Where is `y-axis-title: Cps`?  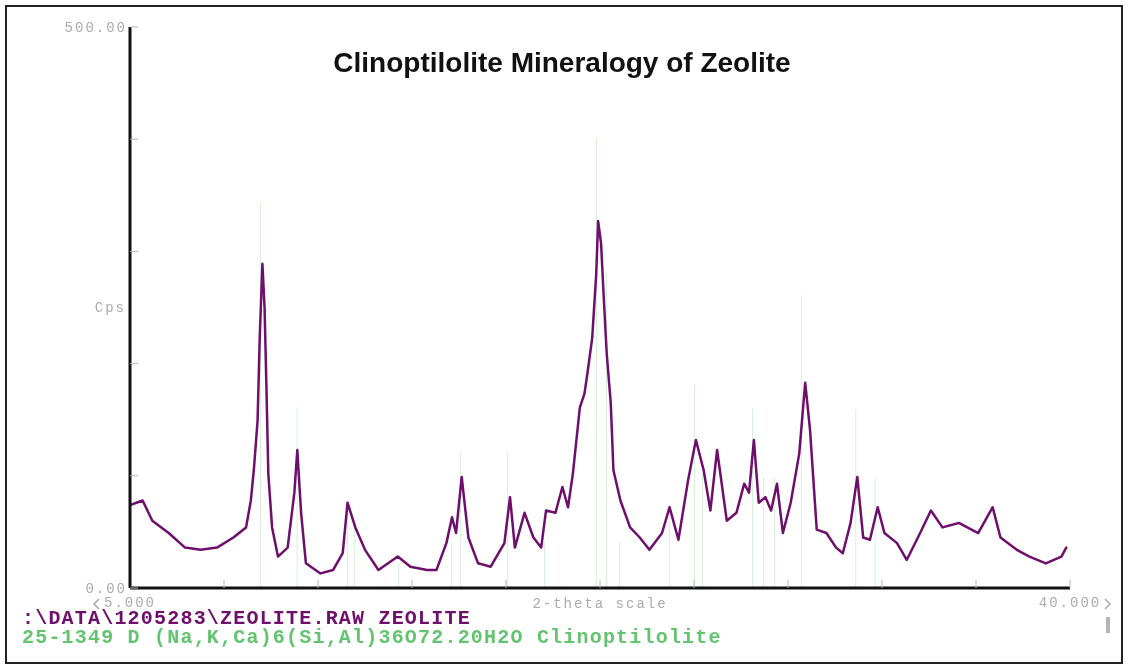
y-axis-title: Cps is located at coordinates (109, 307).